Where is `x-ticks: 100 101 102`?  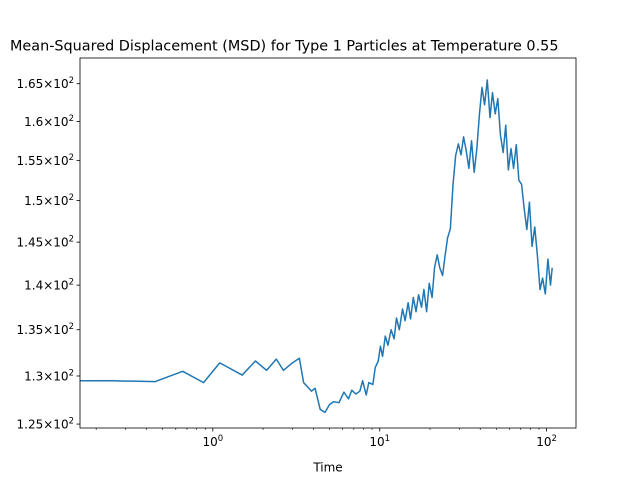 x-ticks: 100 101 102 is located at coordinates (326, 438).